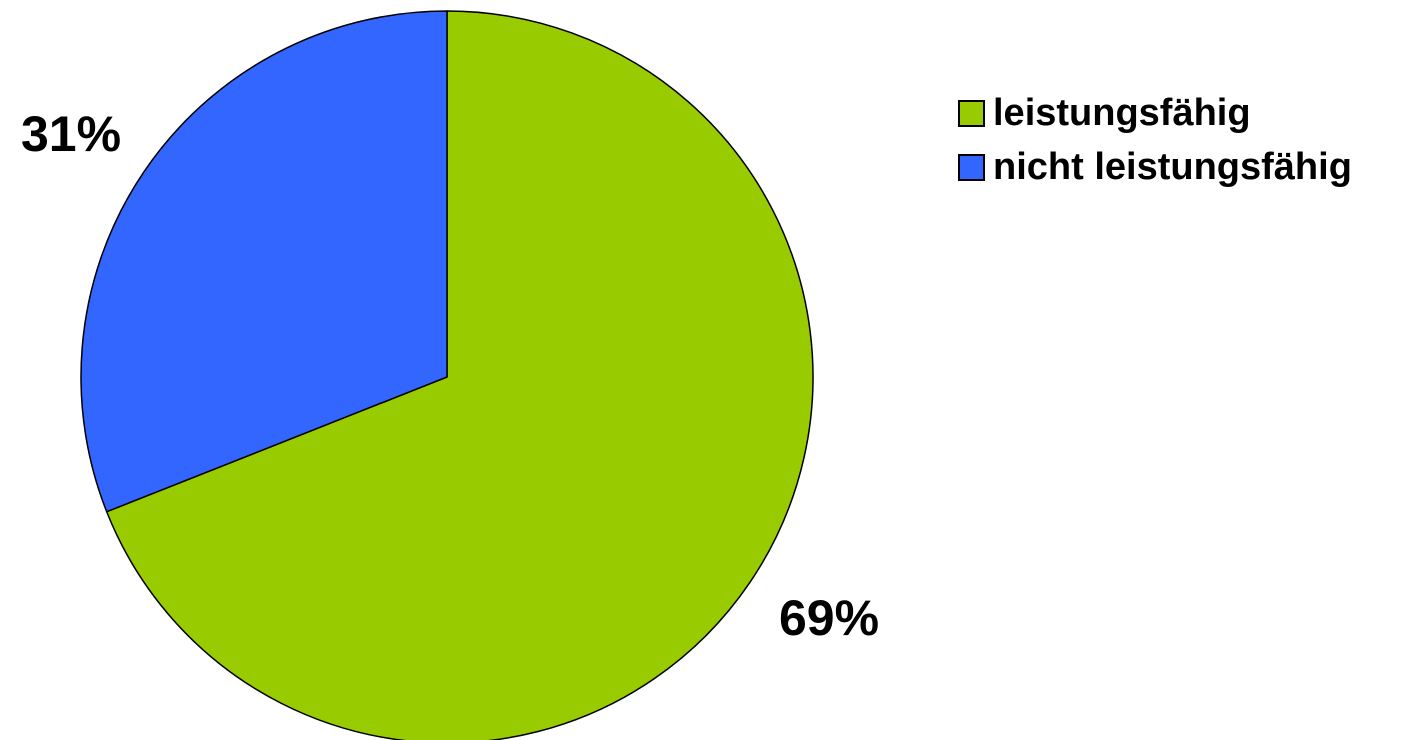 The height and width of the screenshot is (740, 1422). I want to click on legend-item-nicht-leistungsfaehig: nicht leistungsfähig, so click(1155, 167).